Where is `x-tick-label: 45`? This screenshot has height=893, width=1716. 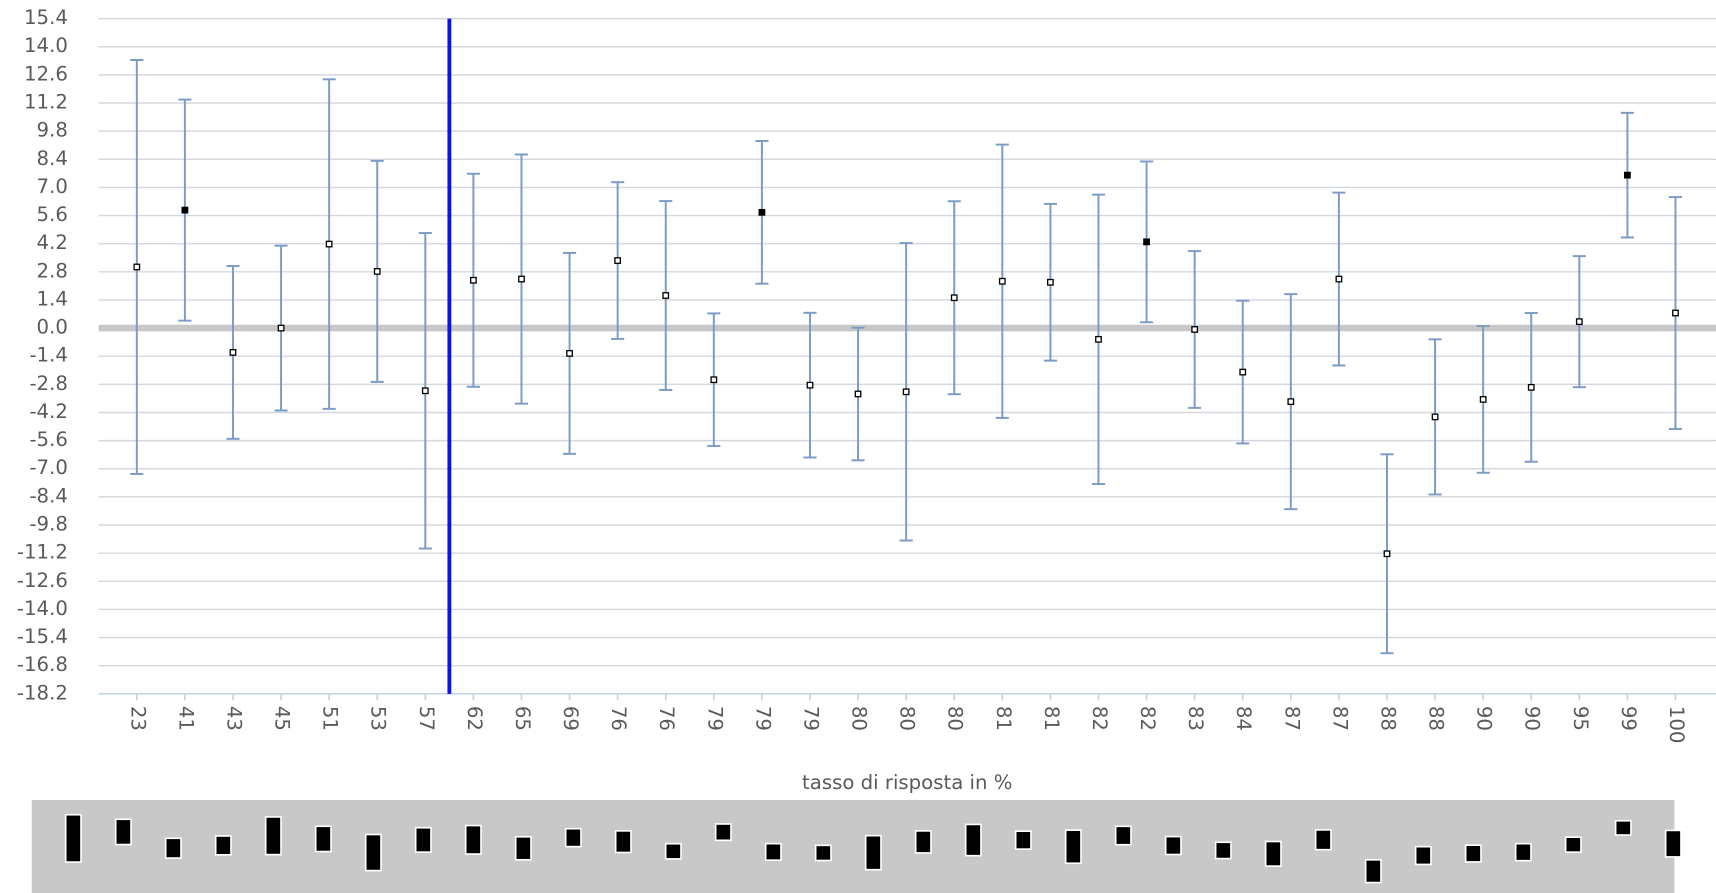
x-tick-label: 45 is located at coordinates (282, 718).